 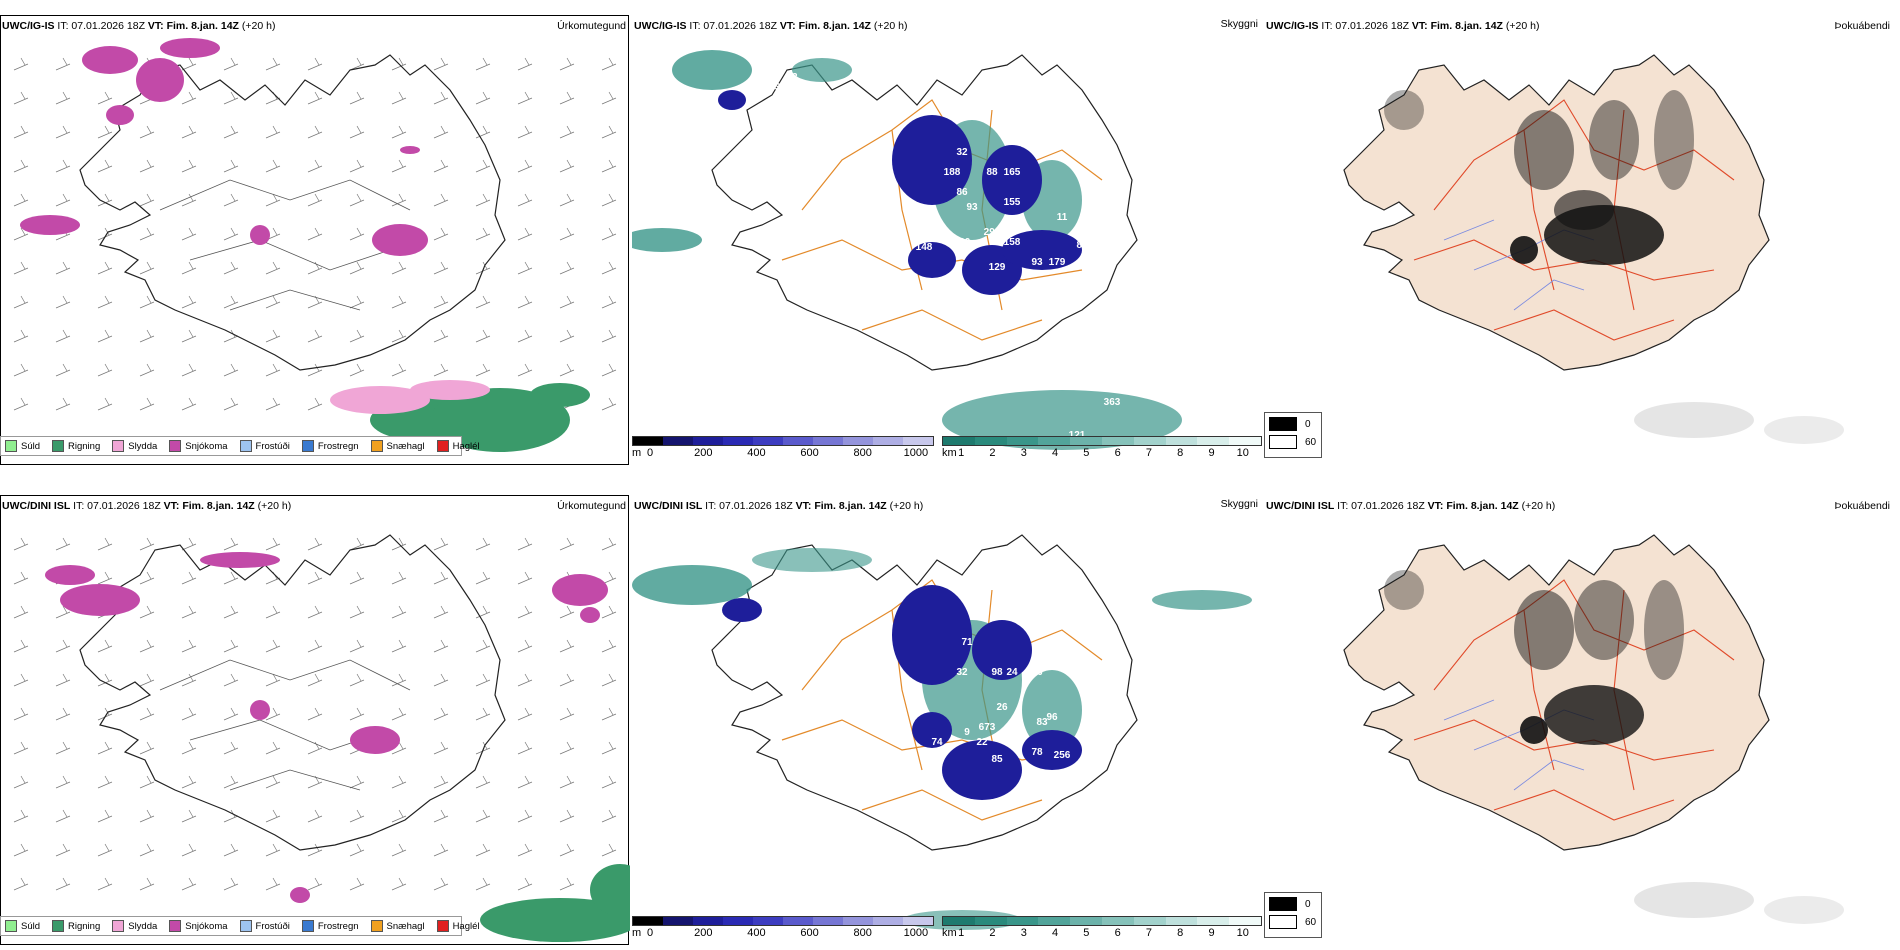 What do you see at coordinates (1148, 933) in the screenshot?
I see `colorbar-tick-label: 7` at bounding box center [1148, 933].